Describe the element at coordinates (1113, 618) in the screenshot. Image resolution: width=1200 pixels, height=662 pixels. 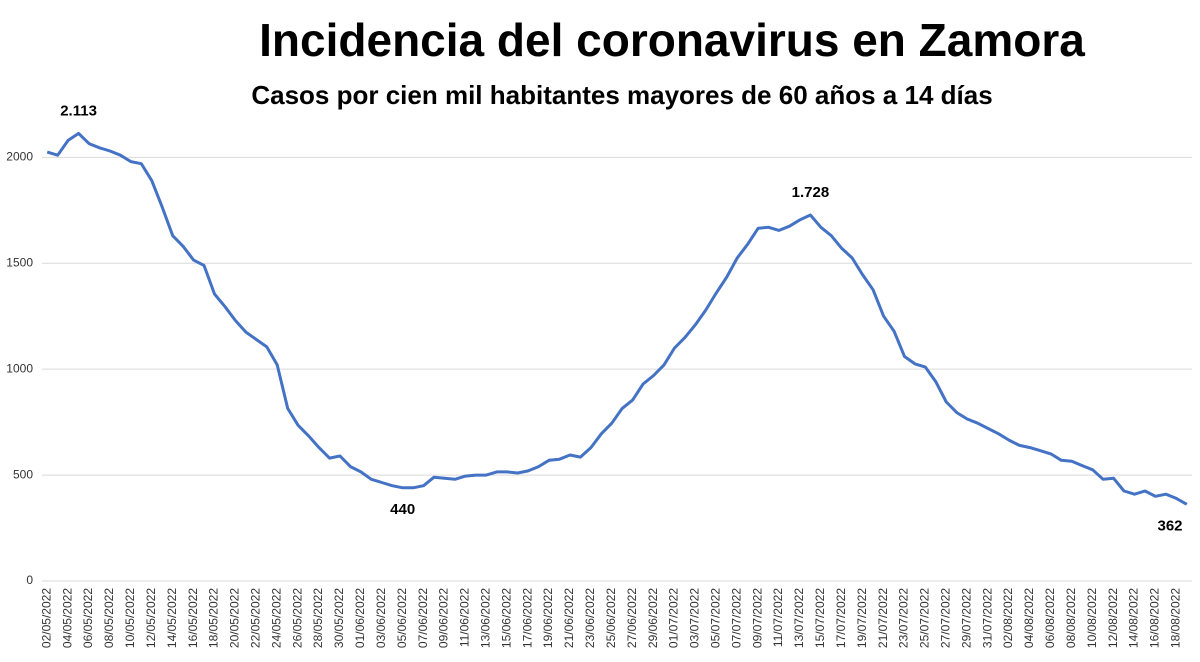
I see `x-tick-label: 12/08/2022` at that location.